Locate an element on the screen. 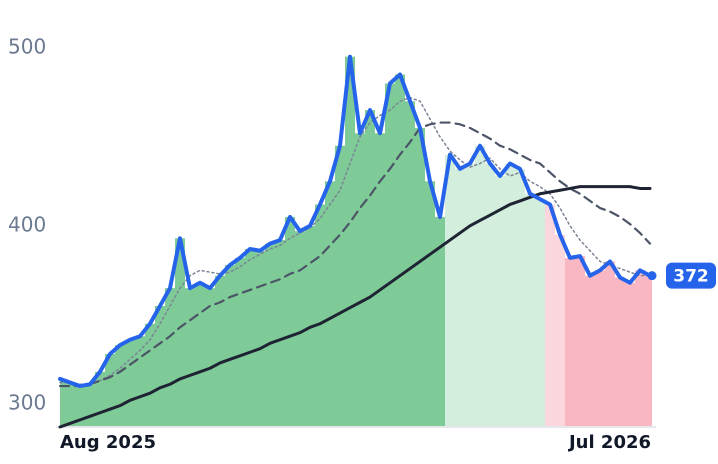  y-tick-label: 500 is located at coordinates (27, 46).